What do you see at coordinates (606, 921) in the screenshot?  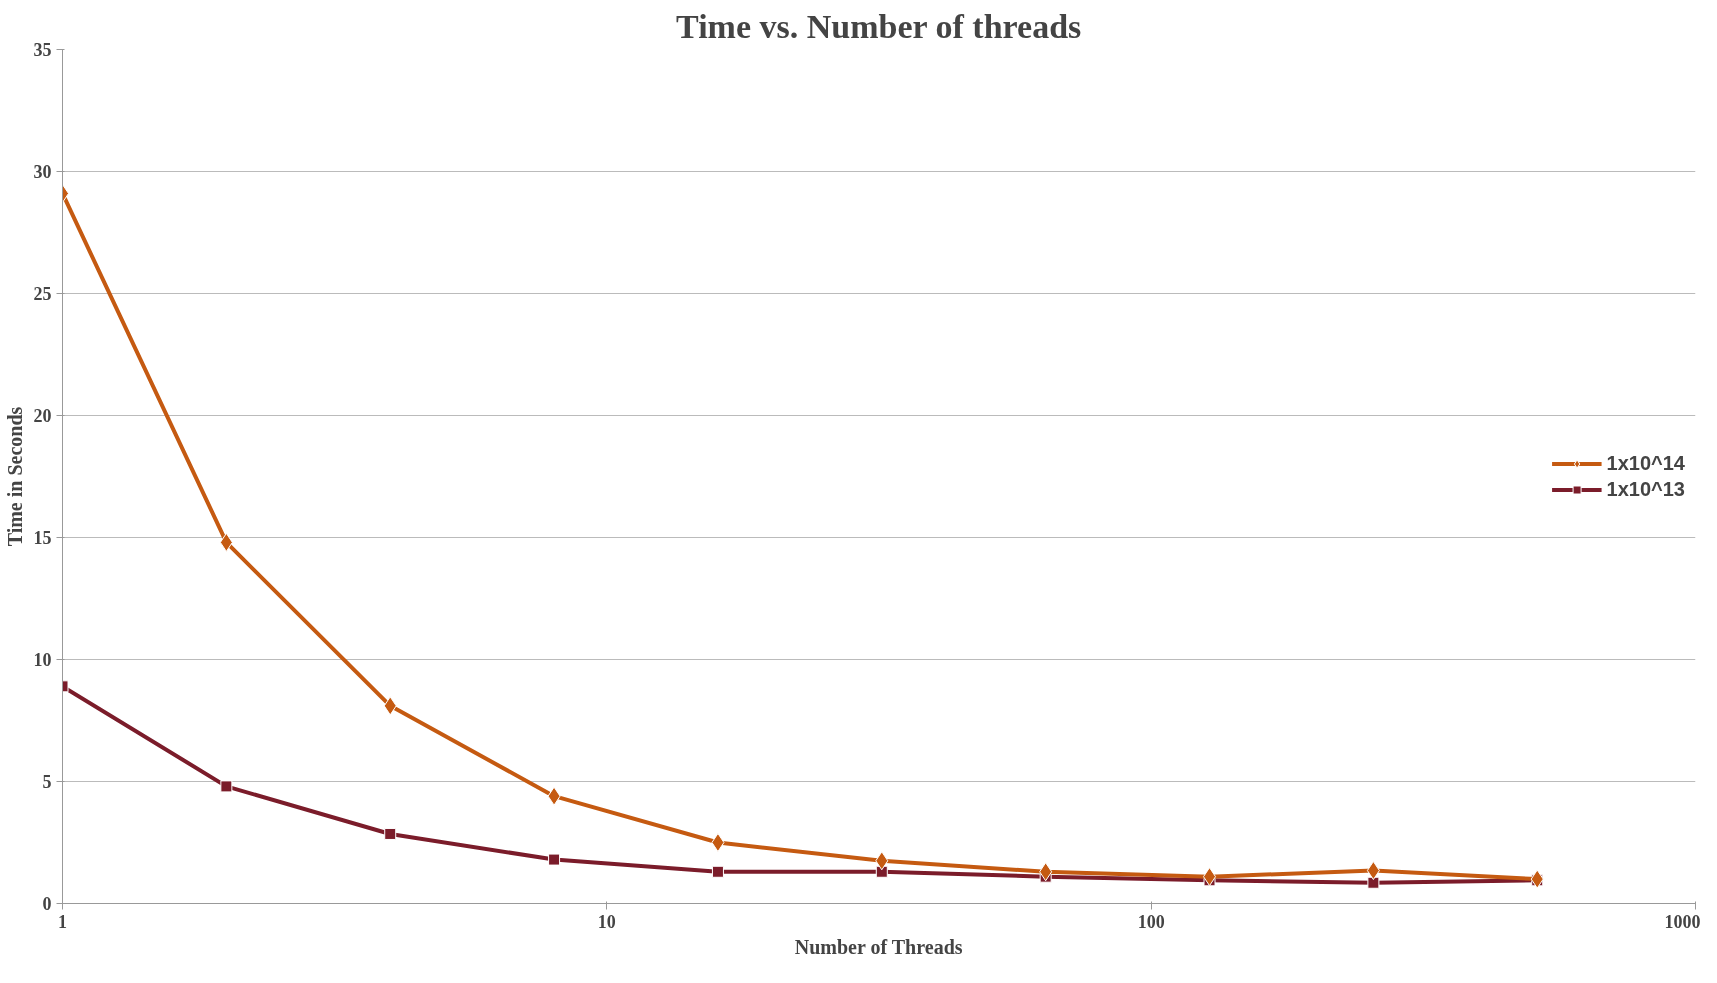 I see `x-tick-label: 10` at bounding box center [606, 921].